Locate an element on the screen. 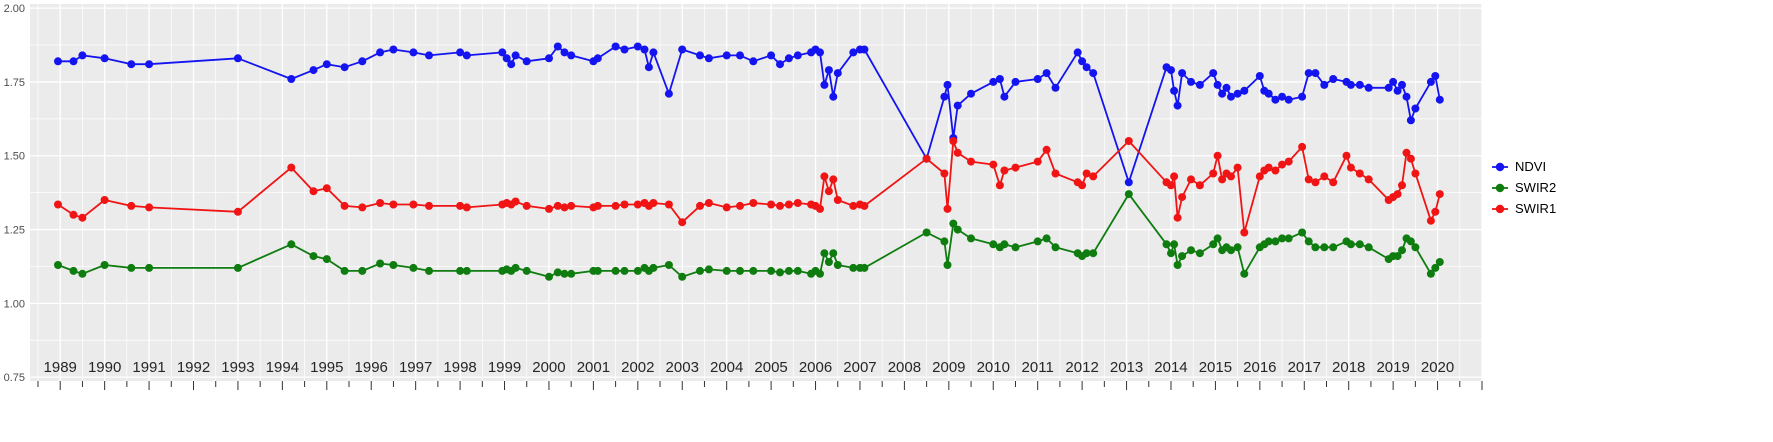 Image resolution: width=1773 pixels, height=442 pixels. legend-label-swir1: SWIR1 is located at coordinates (1536, 208).